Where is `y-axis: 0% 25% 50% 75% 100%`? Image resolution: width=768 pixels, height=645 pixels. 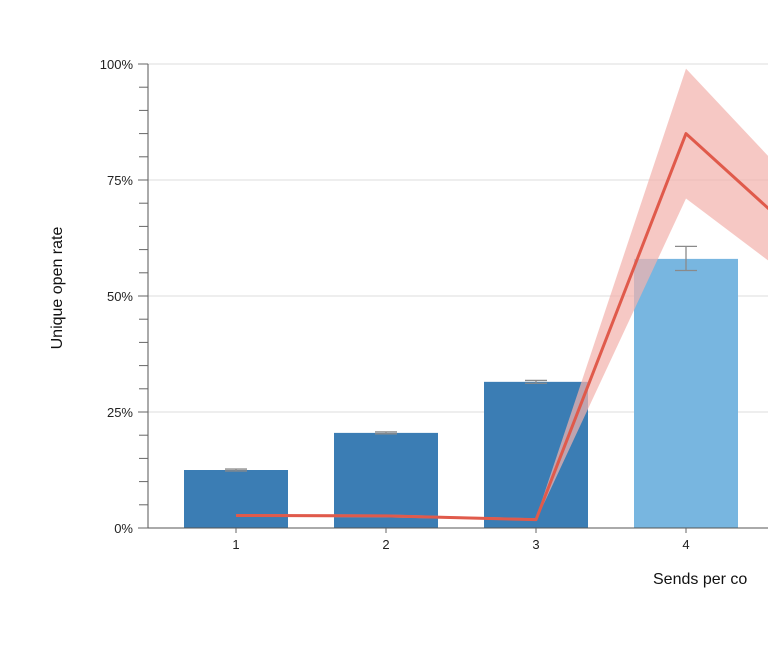 y-axis: 0% 25% 50% 75% 100% is located at coordinates (124, 296).